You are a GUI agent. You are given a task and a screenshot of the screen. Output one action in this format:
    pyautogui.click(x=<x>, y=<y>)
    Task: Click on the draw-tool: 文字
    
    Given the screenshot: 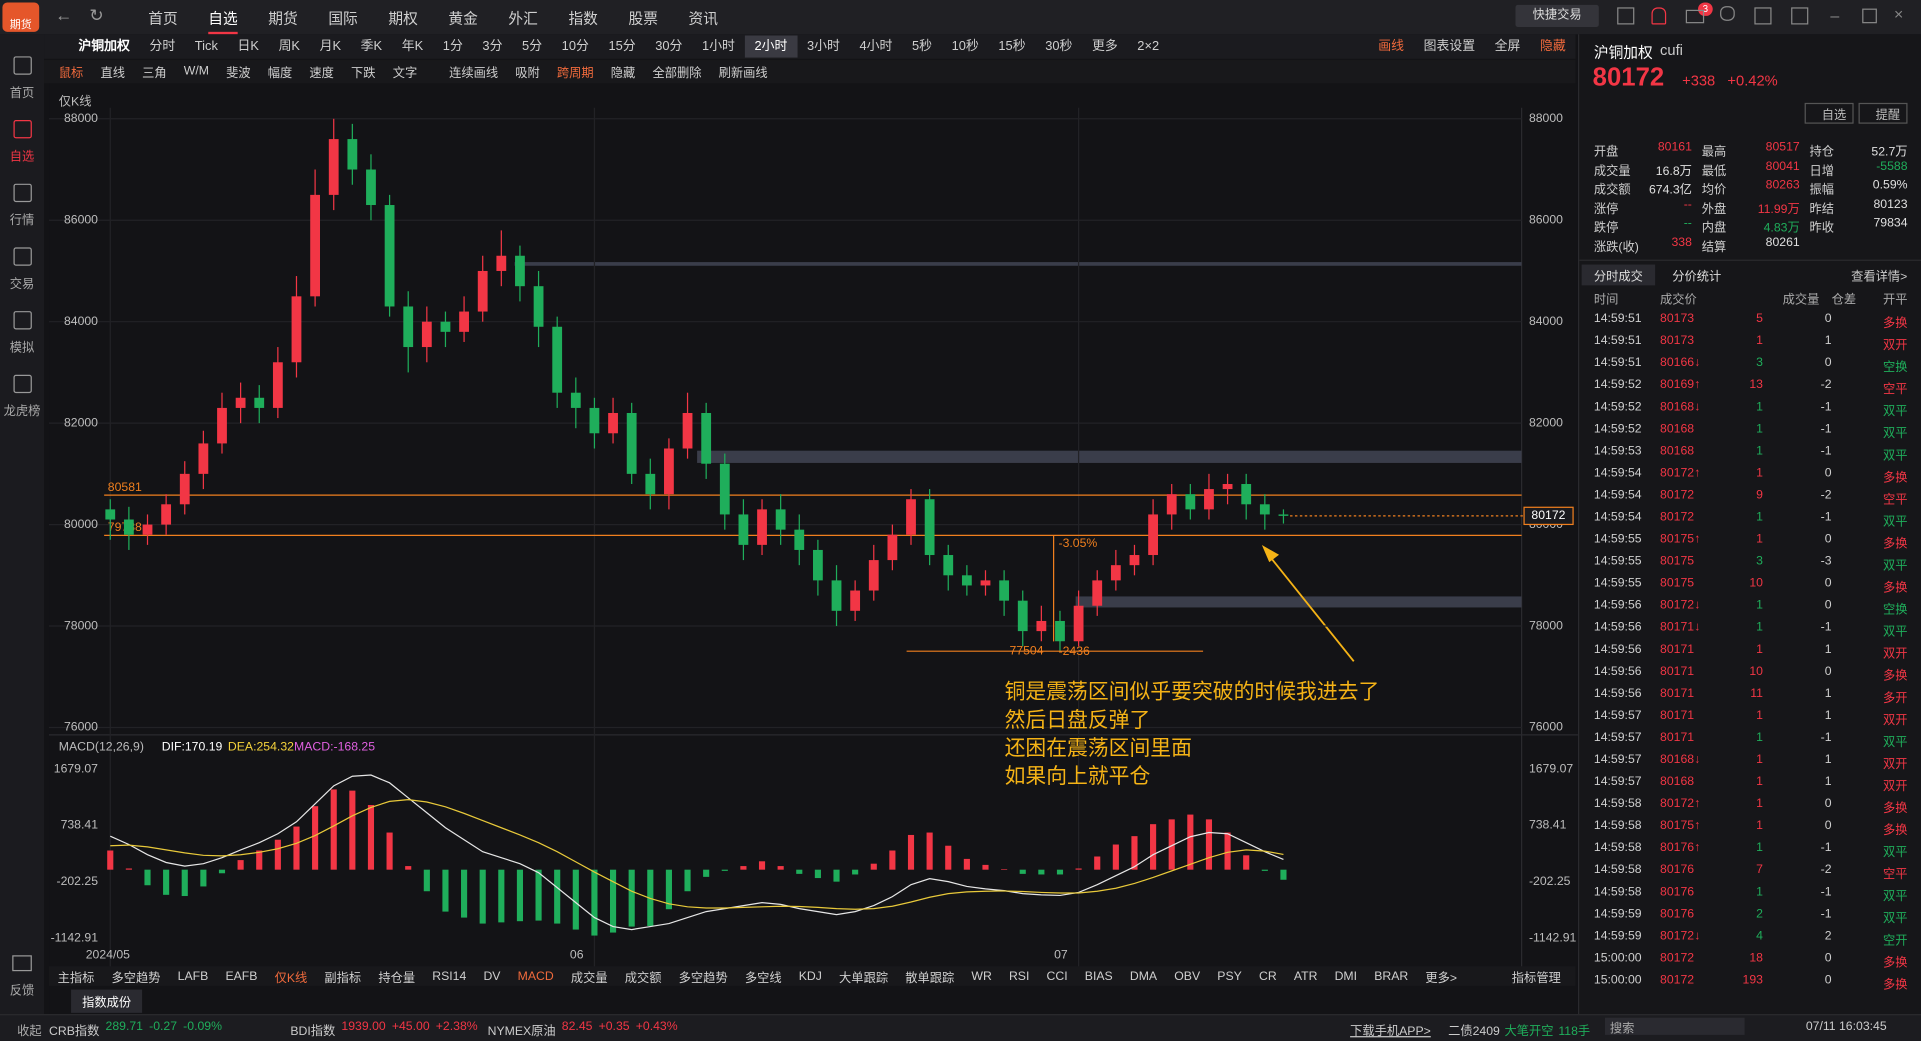 What is the action you would take?
    pyautogui.click(x=405, y=74)
    